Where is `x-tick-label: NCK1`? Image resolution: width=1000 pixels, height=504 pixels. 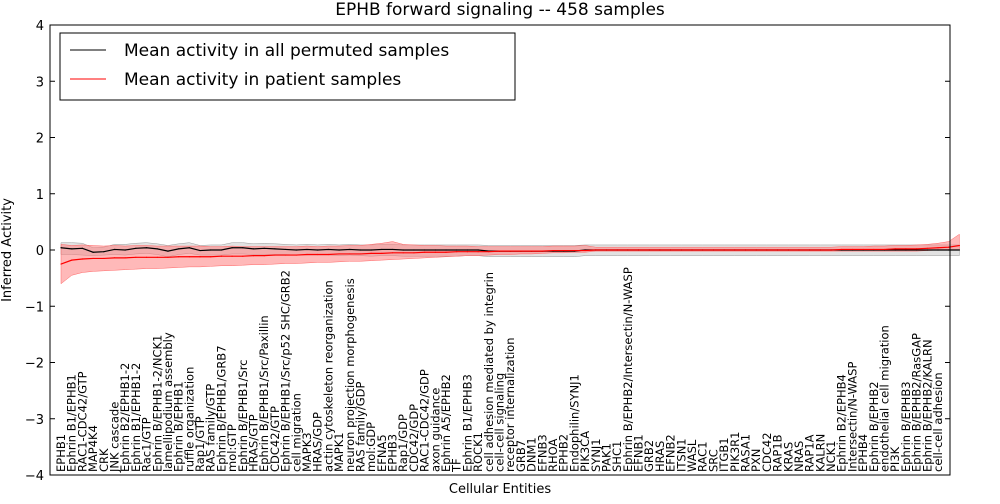
x-tick-label: NCK1 is located at coordinates (831, 457).